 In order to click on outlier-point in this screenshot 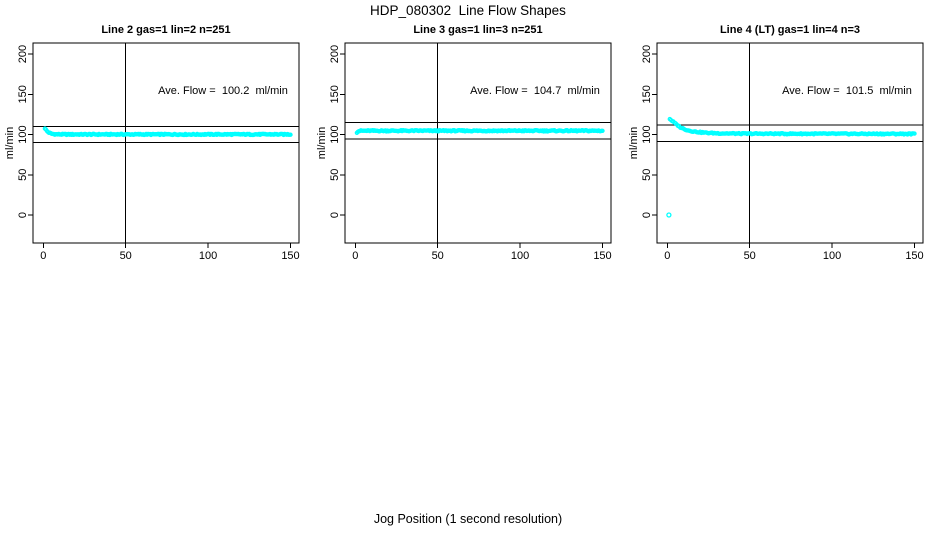, I will do `click(669, 215)`.